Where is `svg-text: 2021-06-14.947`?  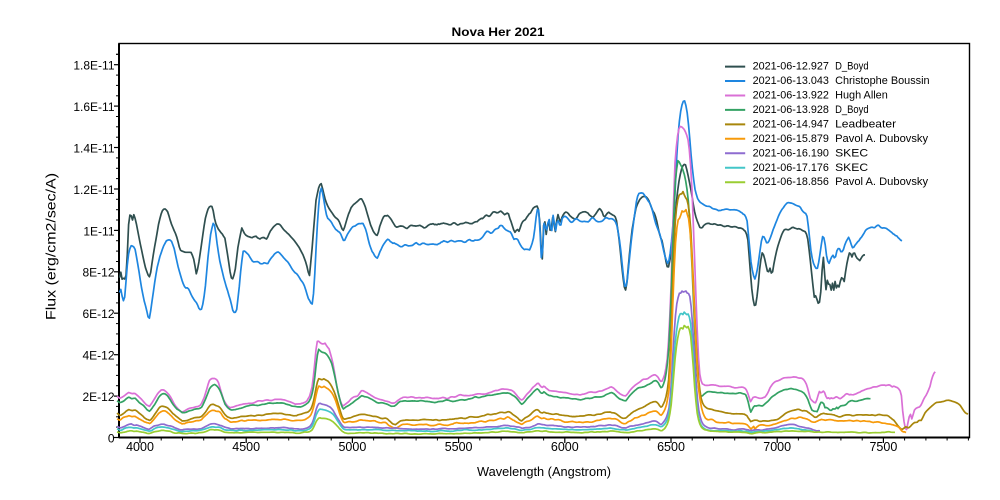 svg-text: 2021-06-14.947 is located at coordinates (791, 124).